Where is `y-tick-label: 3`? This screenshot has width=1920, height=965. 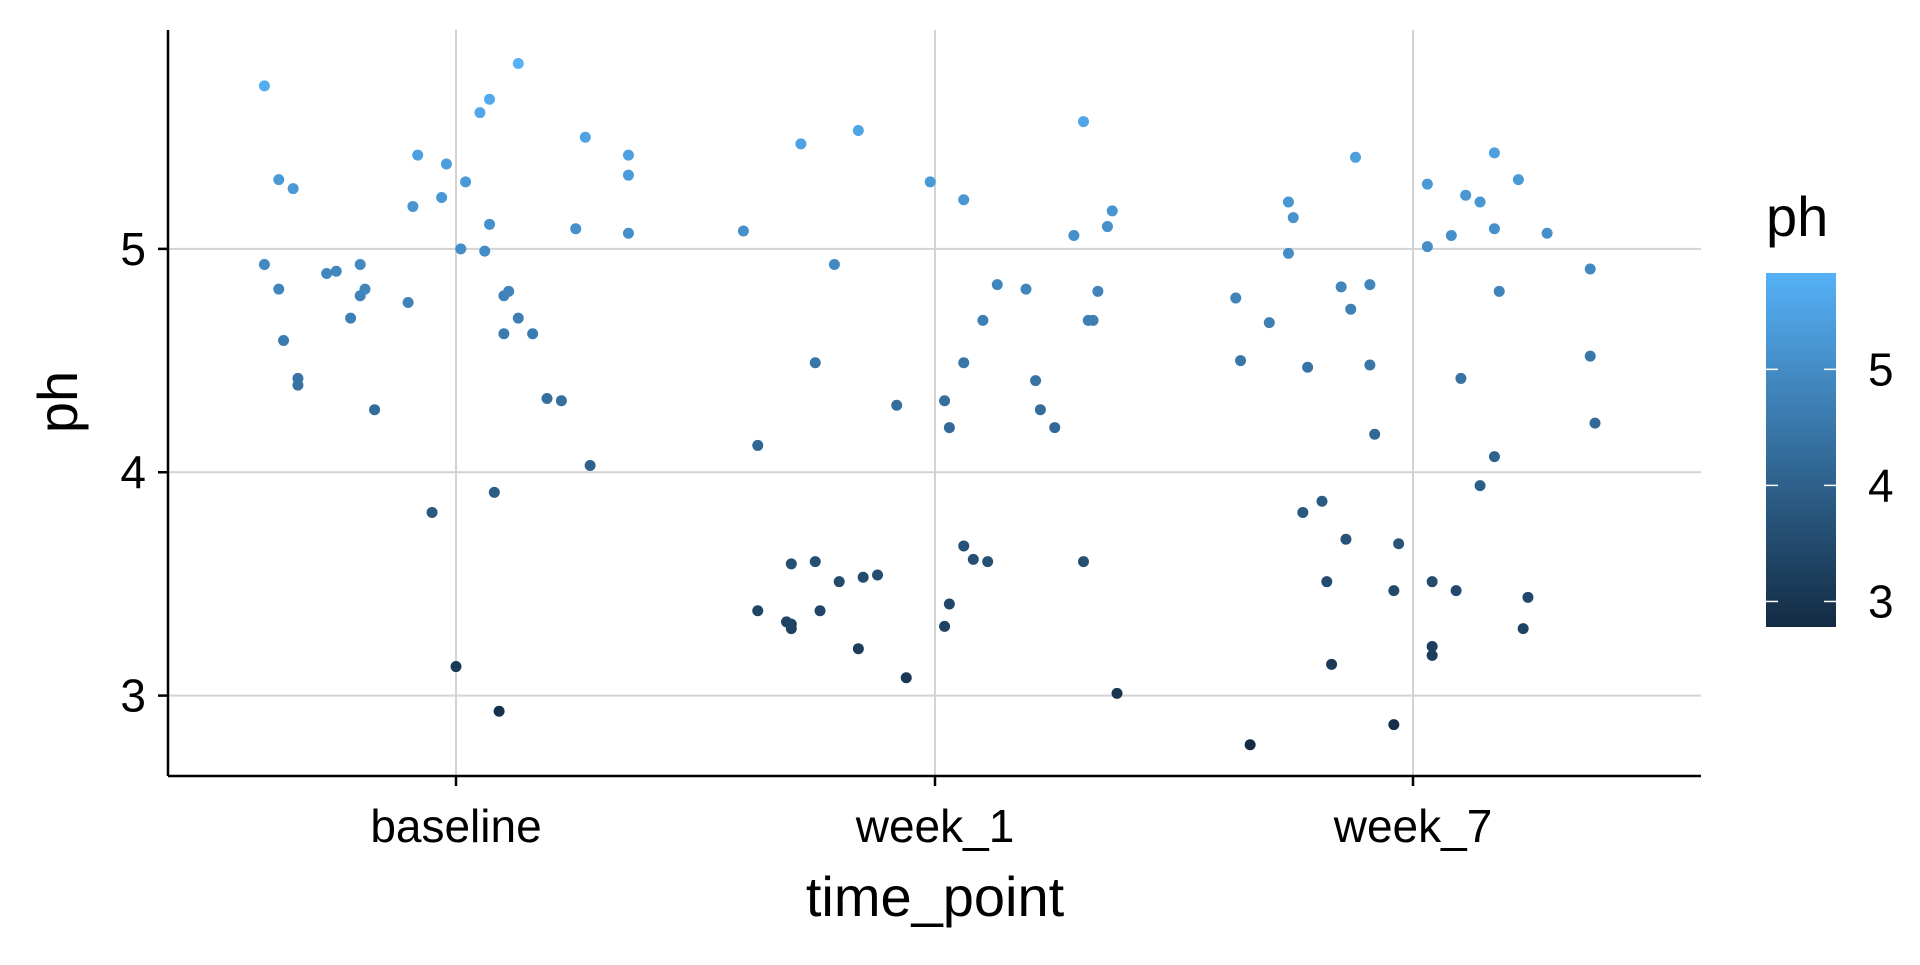
y-tick-label: 3 is located at coordinates (133, 696).